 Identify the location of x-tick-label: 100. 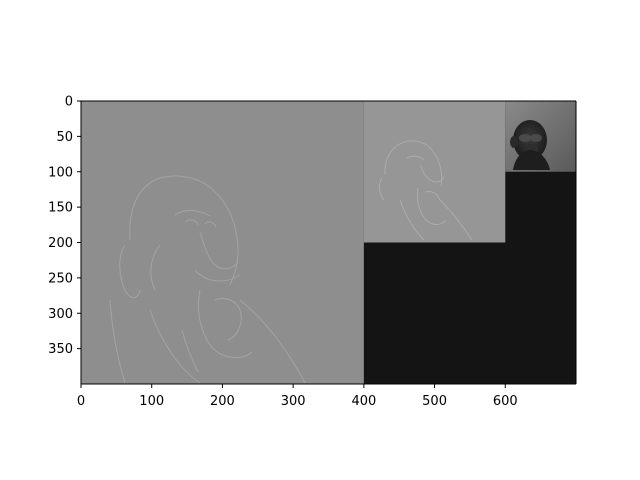
(151, 401).